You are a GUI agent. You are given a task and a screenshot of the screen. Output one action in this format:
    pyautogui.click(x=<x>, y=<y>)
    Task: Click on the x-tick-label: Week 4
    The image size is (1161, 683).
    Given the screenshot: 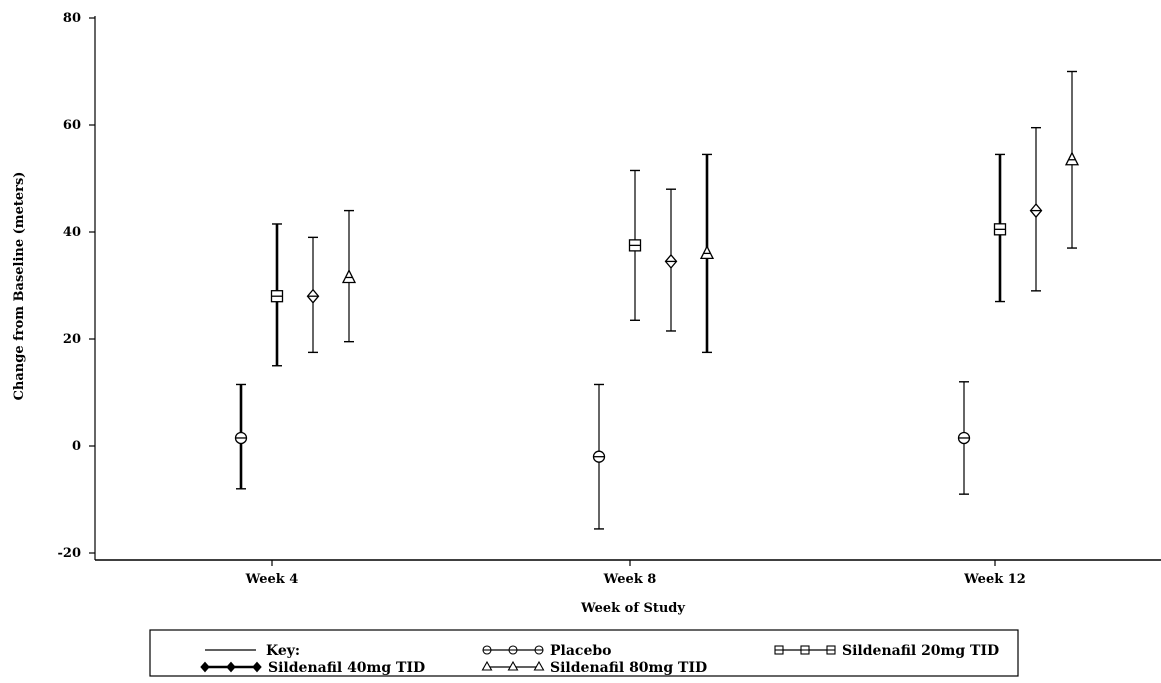 What is the action you would take?
    pyautogui.click(x=272, y=579)
    